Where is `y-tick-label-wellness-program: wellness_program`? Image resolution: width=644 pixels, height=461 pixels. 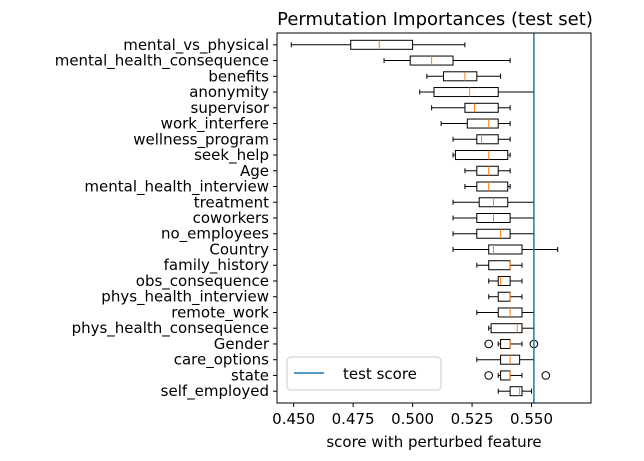 y-tick-label-wellness-program: wellness_program is located at coordinates (201, 139).